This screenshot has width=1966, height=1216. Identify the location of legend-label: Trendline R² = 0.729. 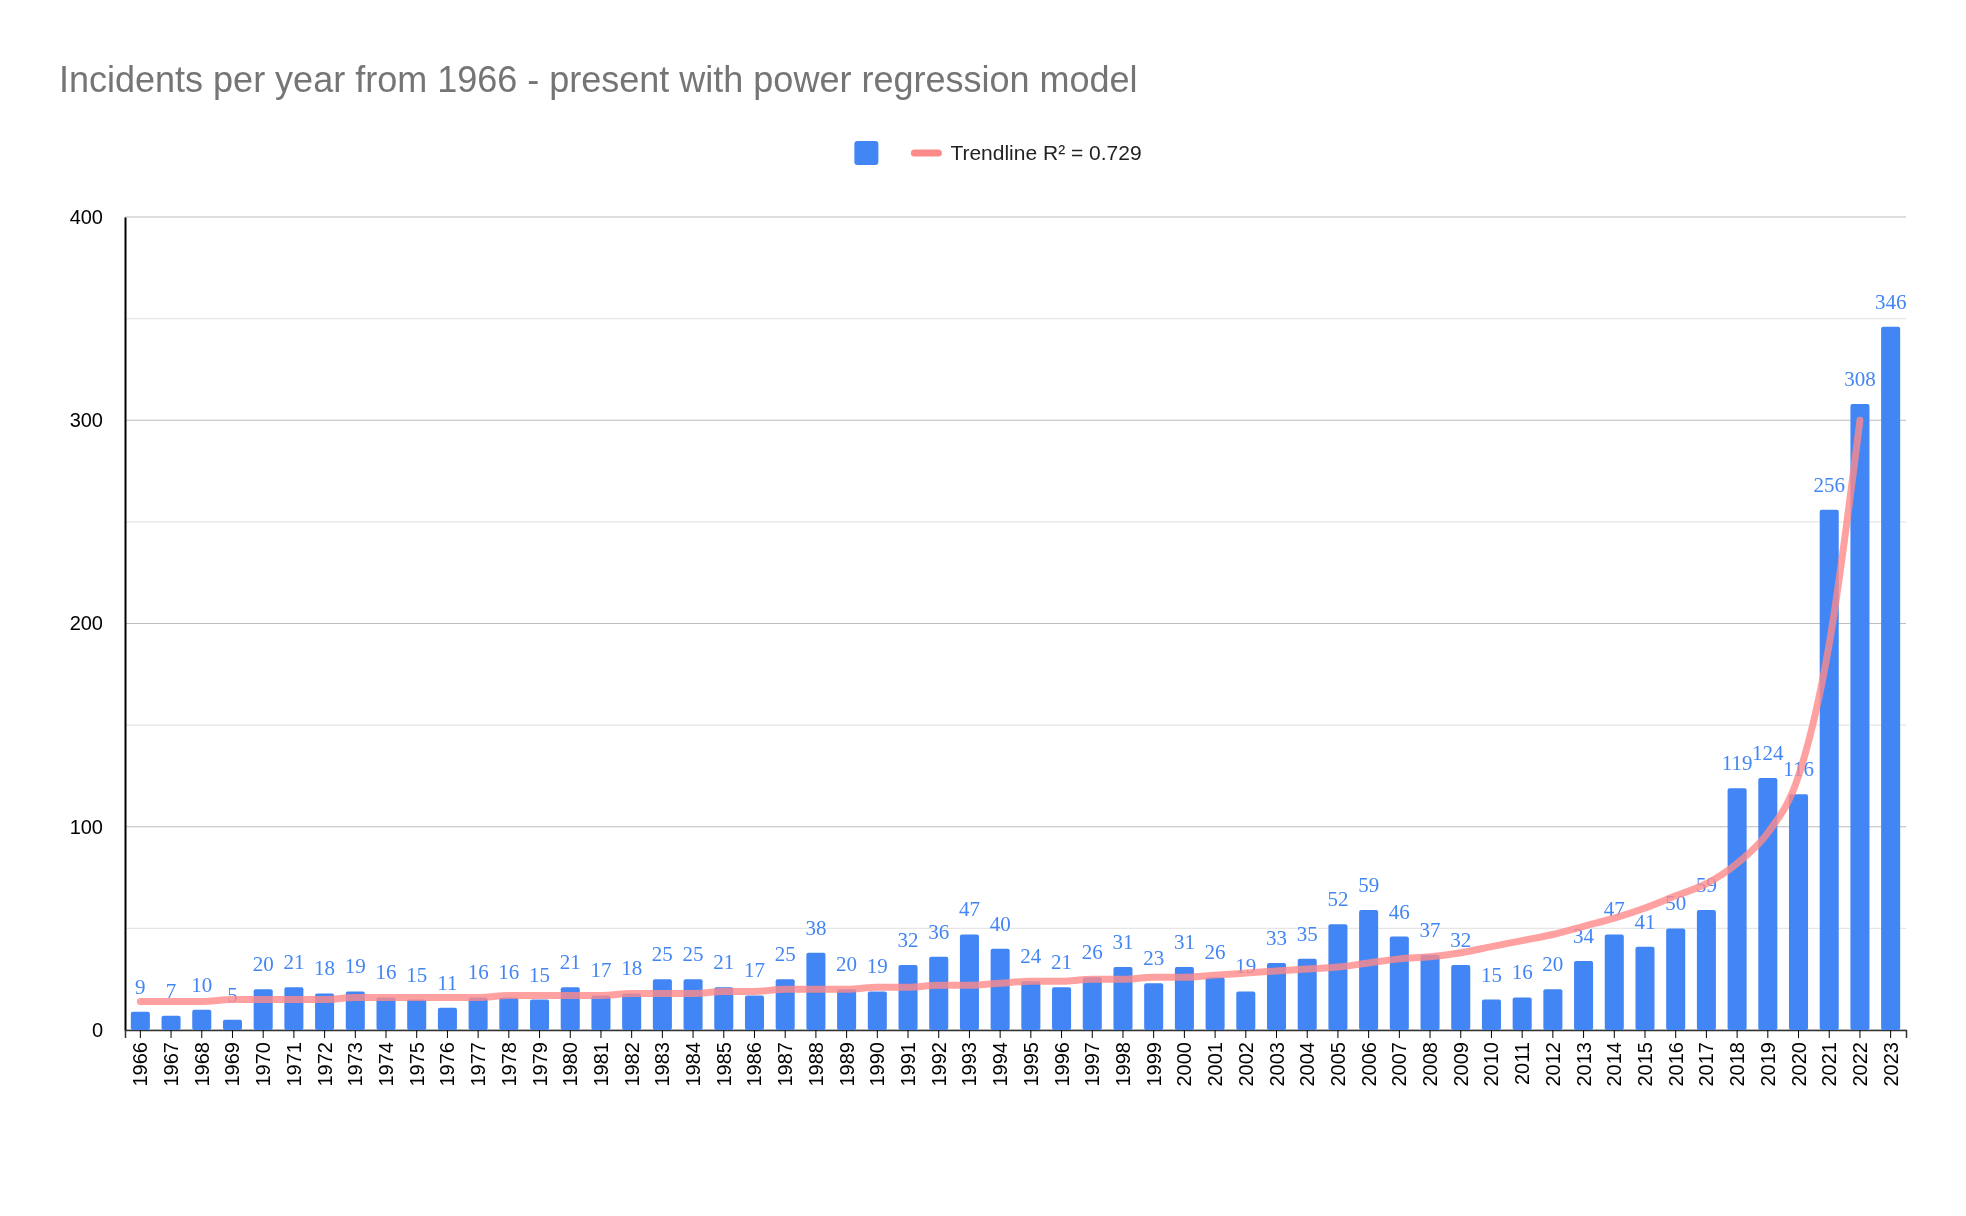
(1046, 152).